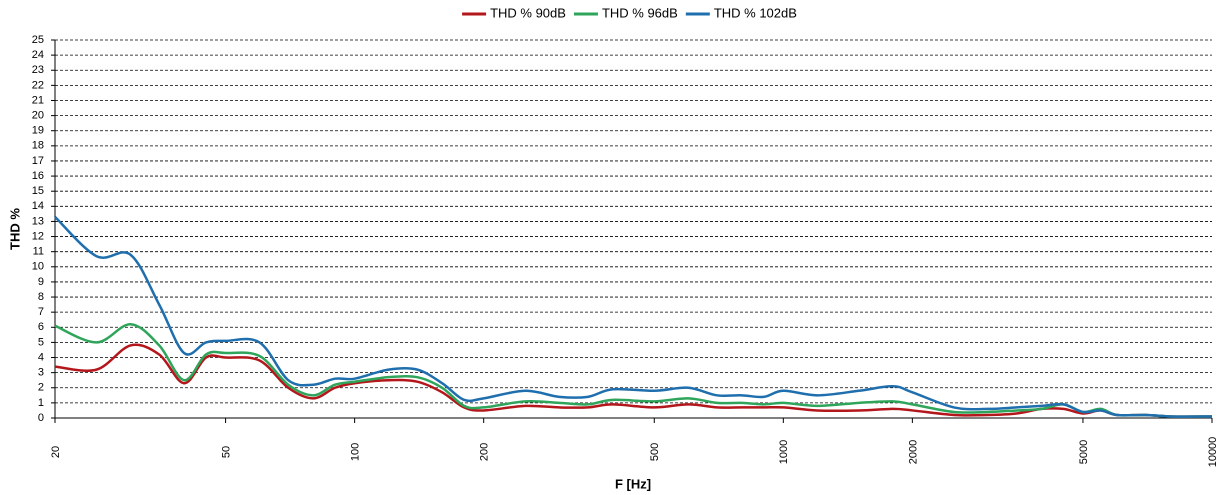 This screenshot has width=1220, height=495. What do you see at coordinates (41, 327) in the screenshot?
I see `y-tick-label: 6` at bounding box center [41, 327].